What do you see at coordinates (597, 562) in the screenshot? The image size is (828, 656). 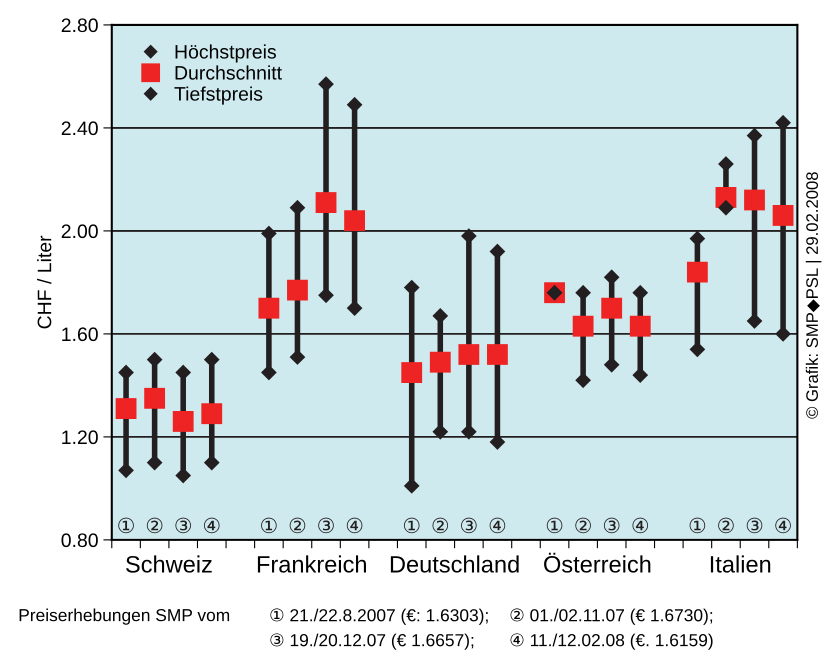 I see `text: Österreich` at bounding box center [597, 562].